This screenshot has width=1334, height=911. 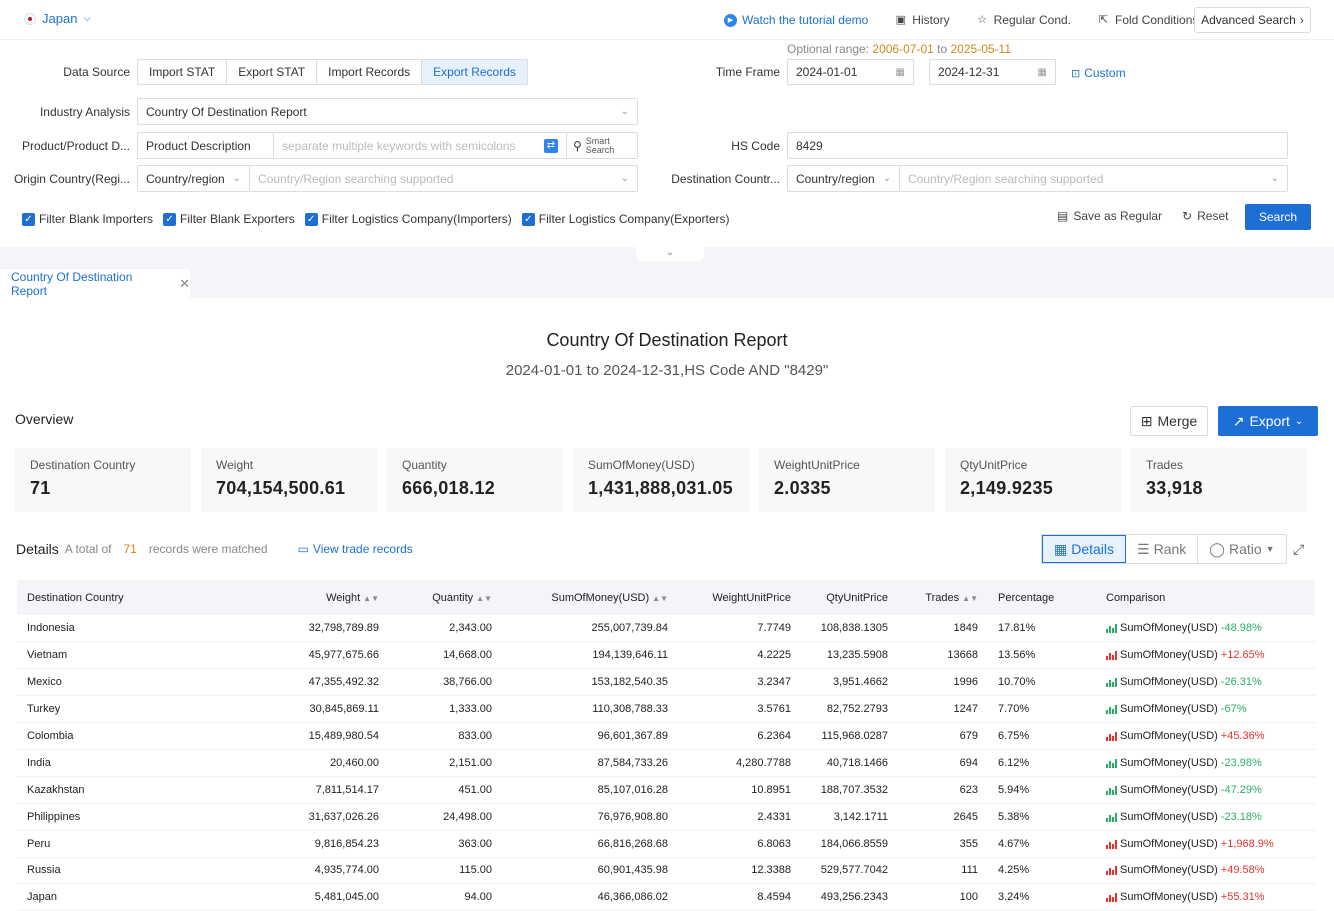 What do you see at coordinates (730, 20) in the screenshot?
I see `play-icon: ▶` at bounding box center [730, 20].